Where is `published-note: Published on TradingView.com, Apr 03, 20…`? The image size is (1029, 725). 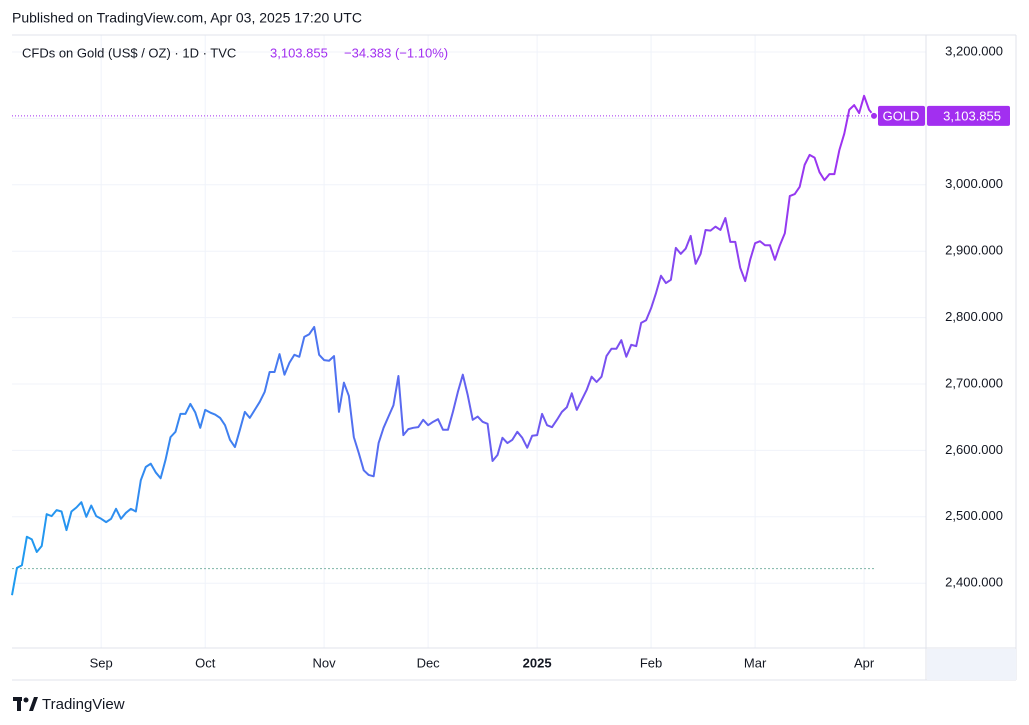 published-note: Published on TradingView.com, Apr 03, 20… is located at coordinates (187, 18).